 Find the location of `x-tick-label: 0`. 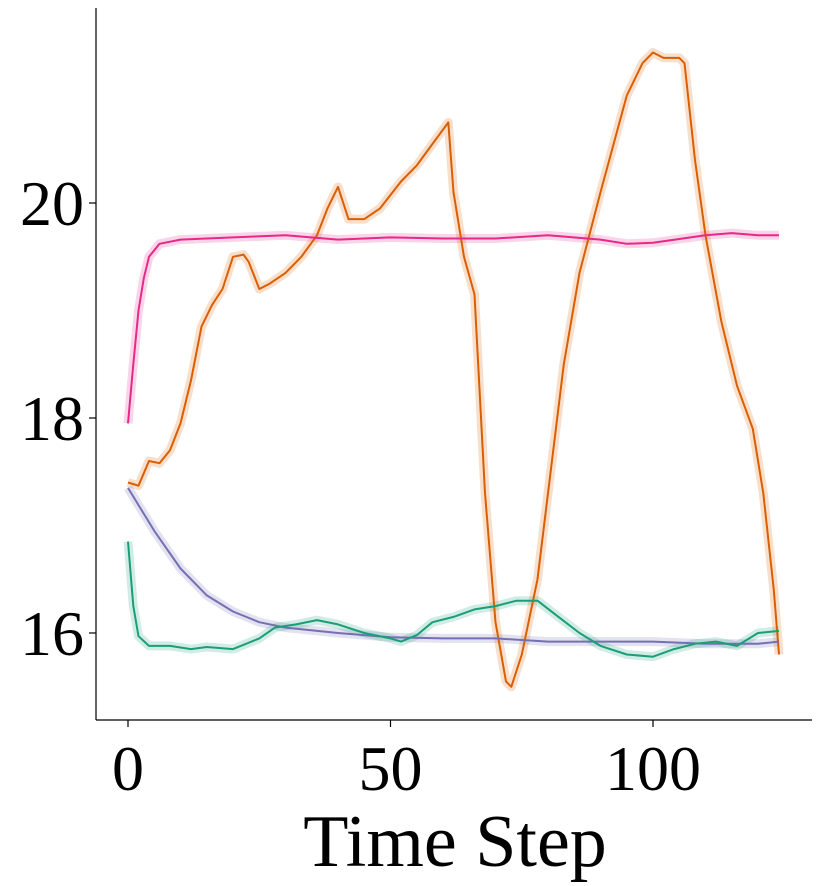

x-tick-label: 0 is located at coordinates (128, 768).